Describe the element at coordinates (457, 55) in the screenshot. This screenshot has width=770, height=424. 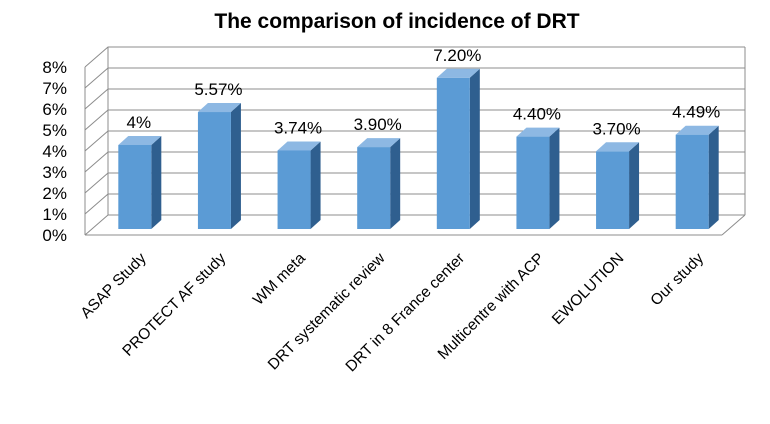
I see `data-label: 7.20%` at that location.